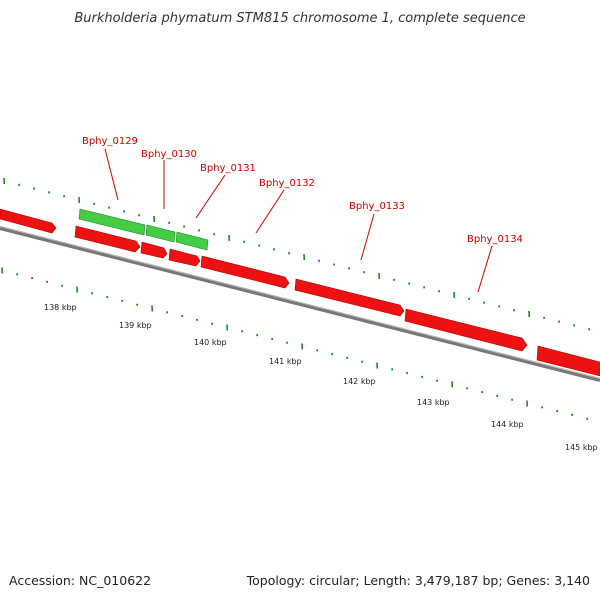  I want to click on tick-label-141: 141 kbp, so click(285, 361).